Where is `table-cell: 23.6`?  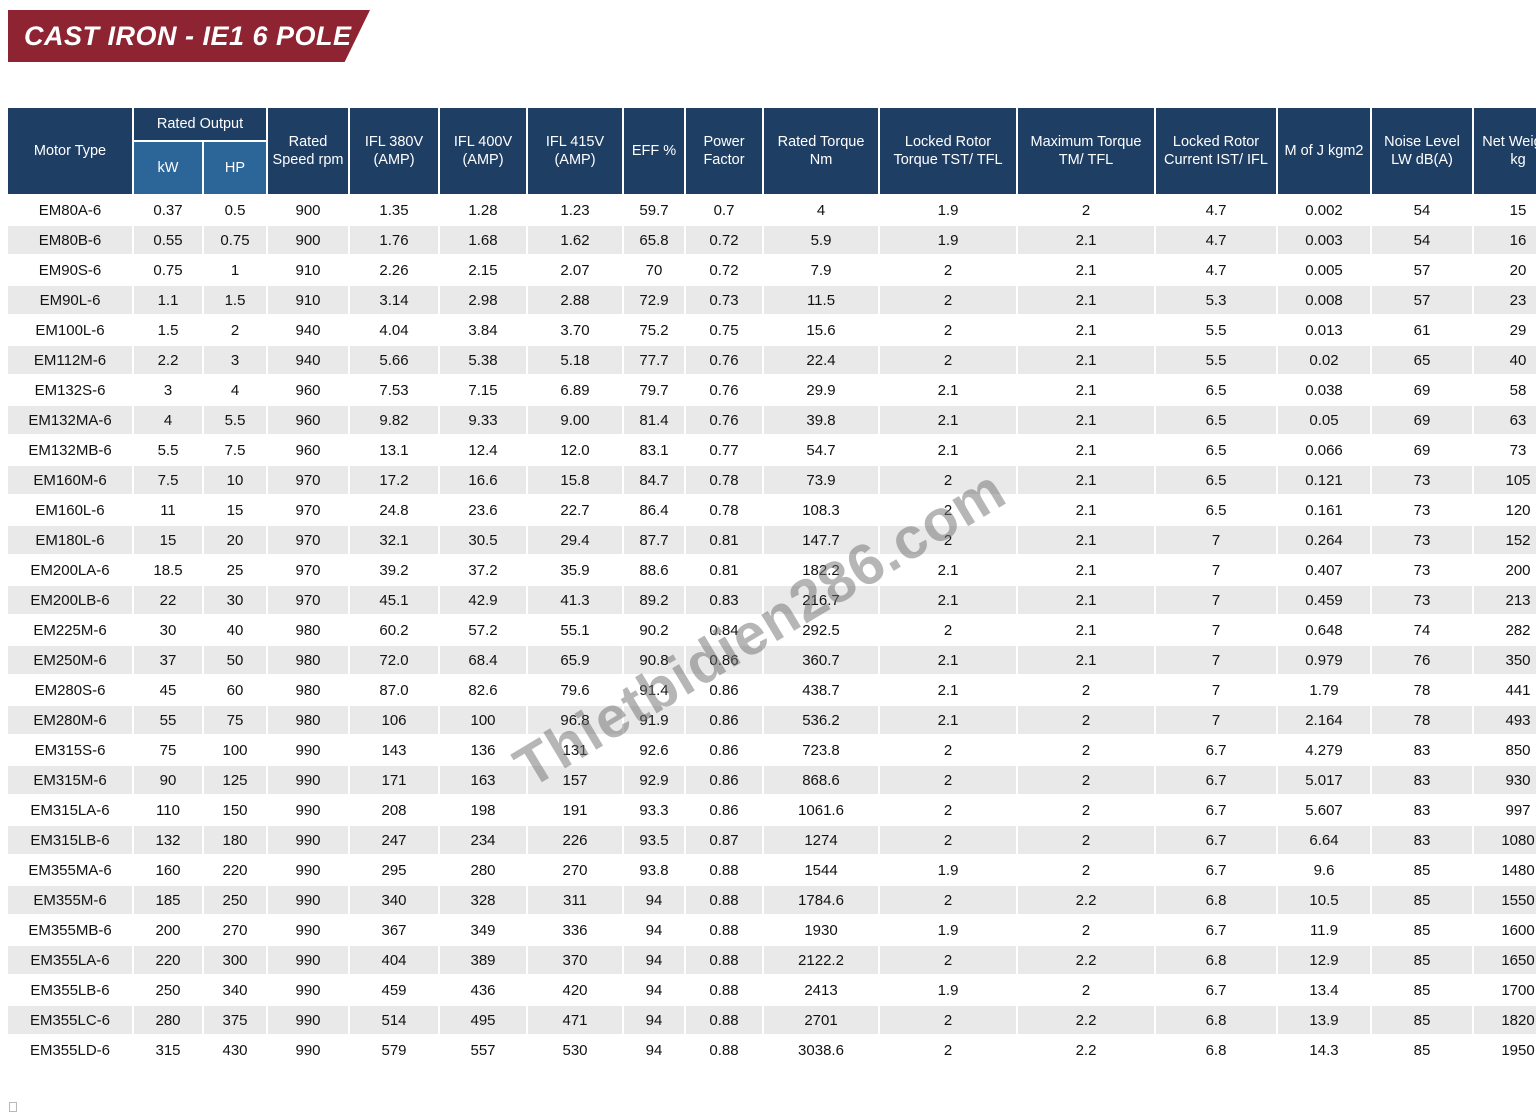 table-cell: 23.6 is located at coordinates (483, 510).